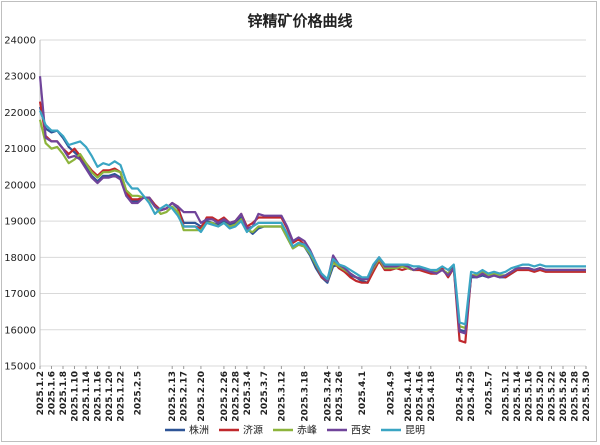 This screenshot has height=445, width=600. I want to click on x-tick-label: 2025.4.16, so click(420, 396).